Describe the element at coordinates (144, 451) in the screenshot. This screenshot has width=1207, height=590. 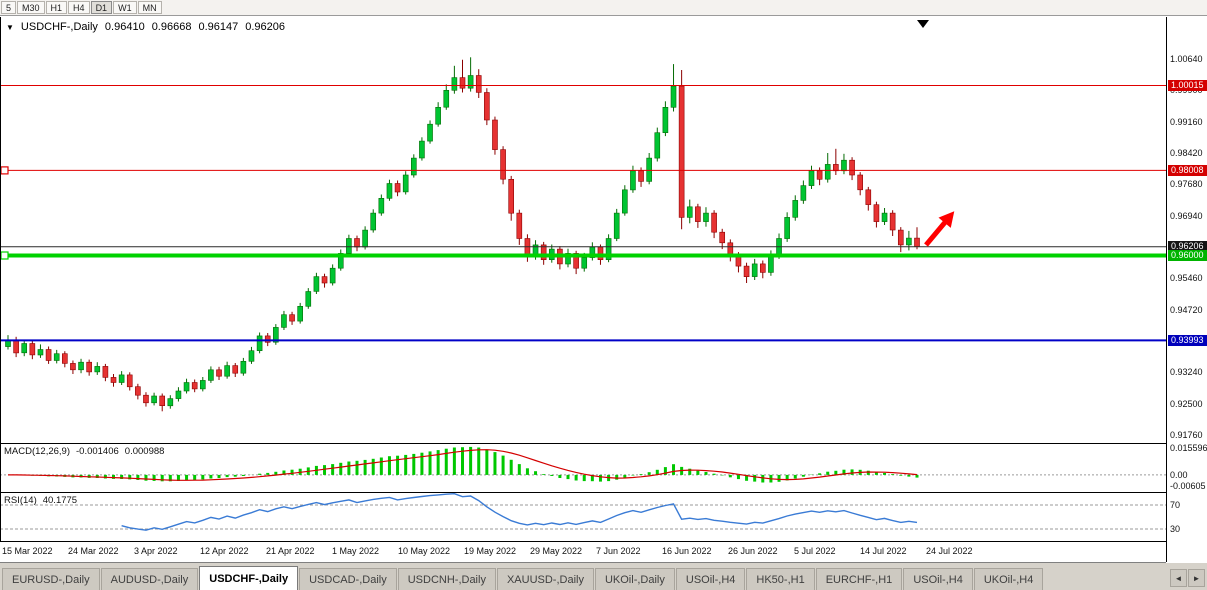
I see `macd-signal-value: 0.000988` at that location.